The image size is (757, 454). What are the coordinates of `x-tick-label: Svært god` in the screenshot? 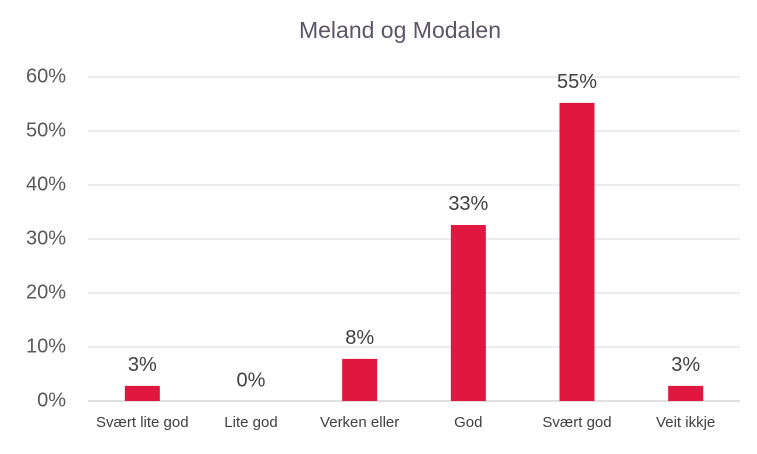 It's located at (577, 422).